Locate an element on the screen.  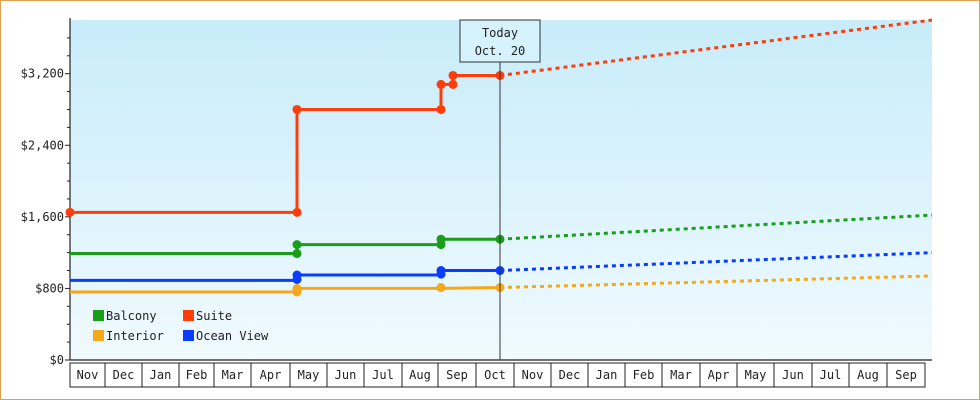
suite-legend-label: Suite is located at coordinates (214, 316).